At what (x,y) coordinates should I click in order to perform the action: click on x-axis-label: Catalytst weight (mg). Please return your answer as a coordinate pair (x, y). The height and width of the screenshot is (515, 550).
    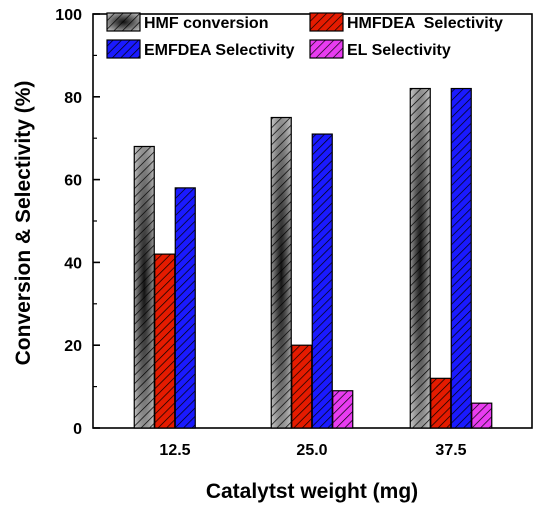
    Looking at the image, I should click on (312, 491).